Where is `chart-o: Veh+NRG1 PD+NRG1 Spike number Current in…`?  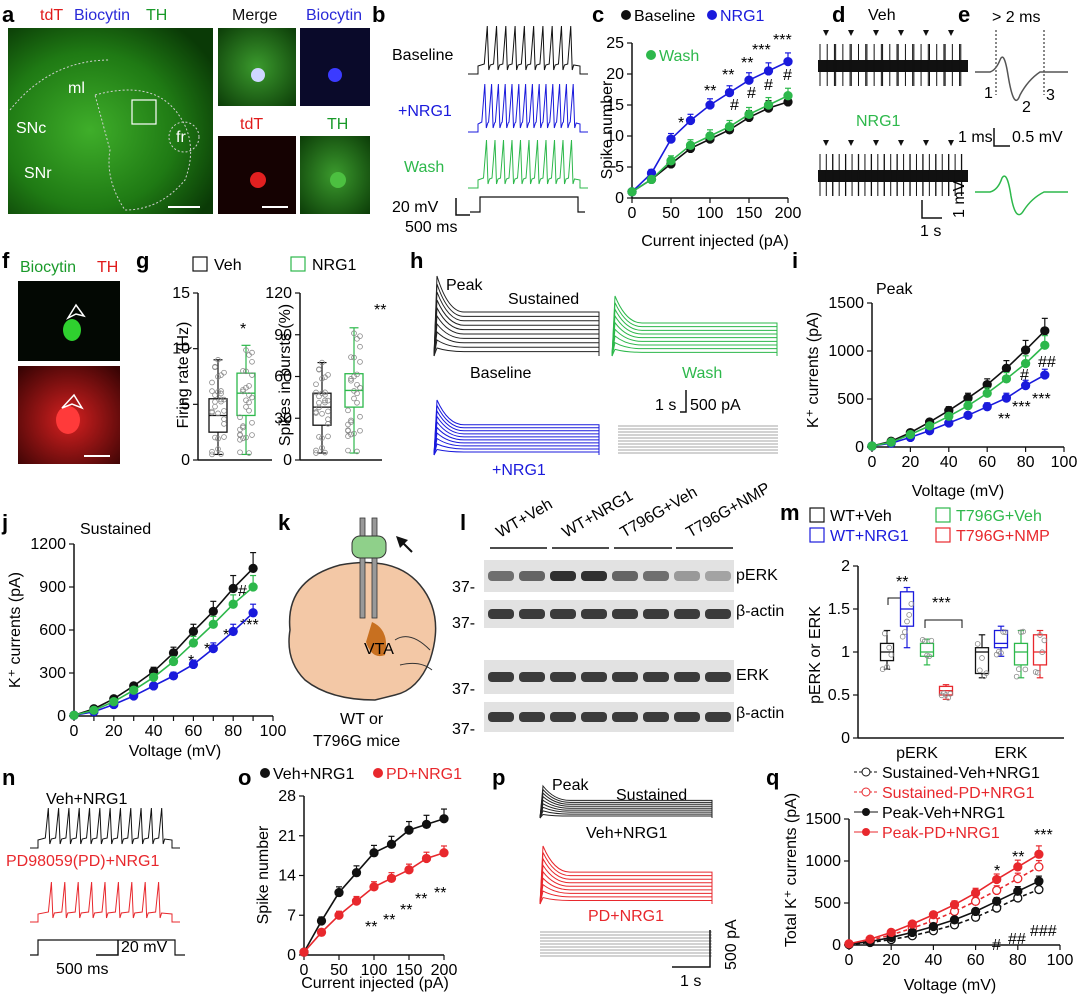
chart-o: Veh+NRG1 PD+NRG1 Spike number Current in… is located at coordinates (358, 879).